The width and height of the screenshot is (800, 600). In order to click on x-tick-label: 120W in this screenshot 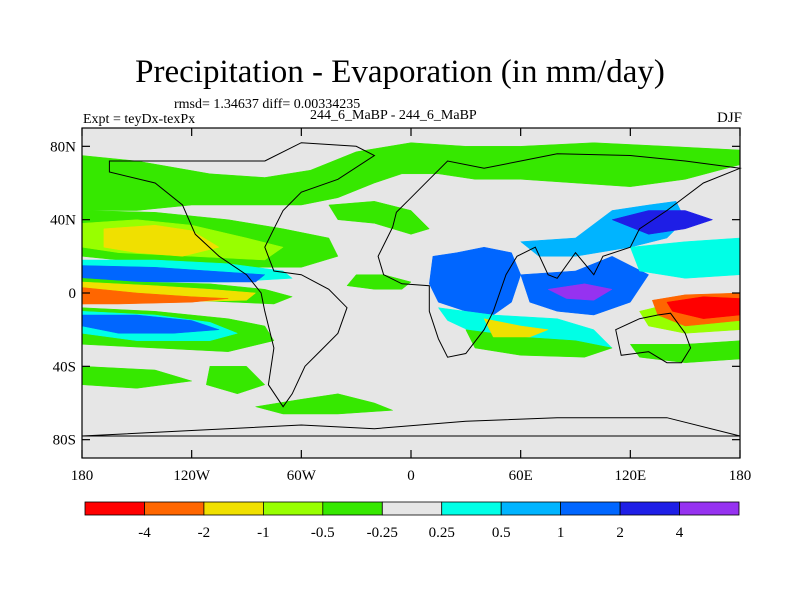, I will do `click(192, 476)`.